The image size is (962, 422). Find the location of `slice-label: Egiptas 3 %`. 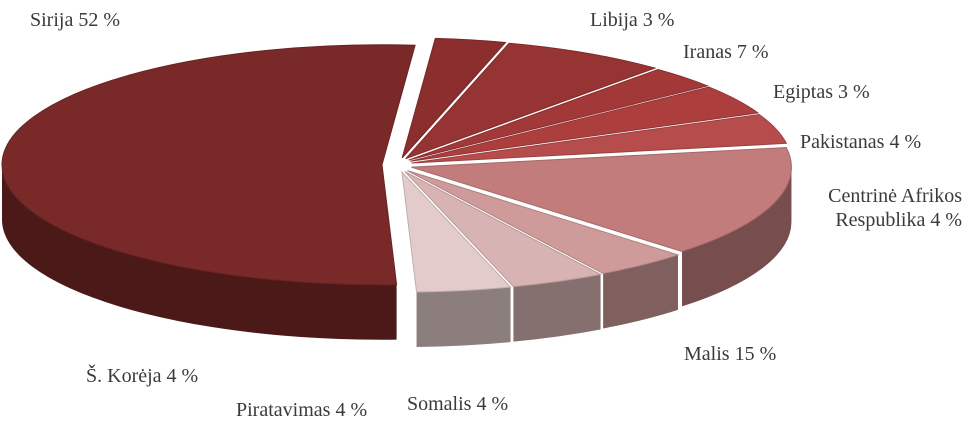

slice-label: Egiptas 3 % is located at coordinates (821, 92).